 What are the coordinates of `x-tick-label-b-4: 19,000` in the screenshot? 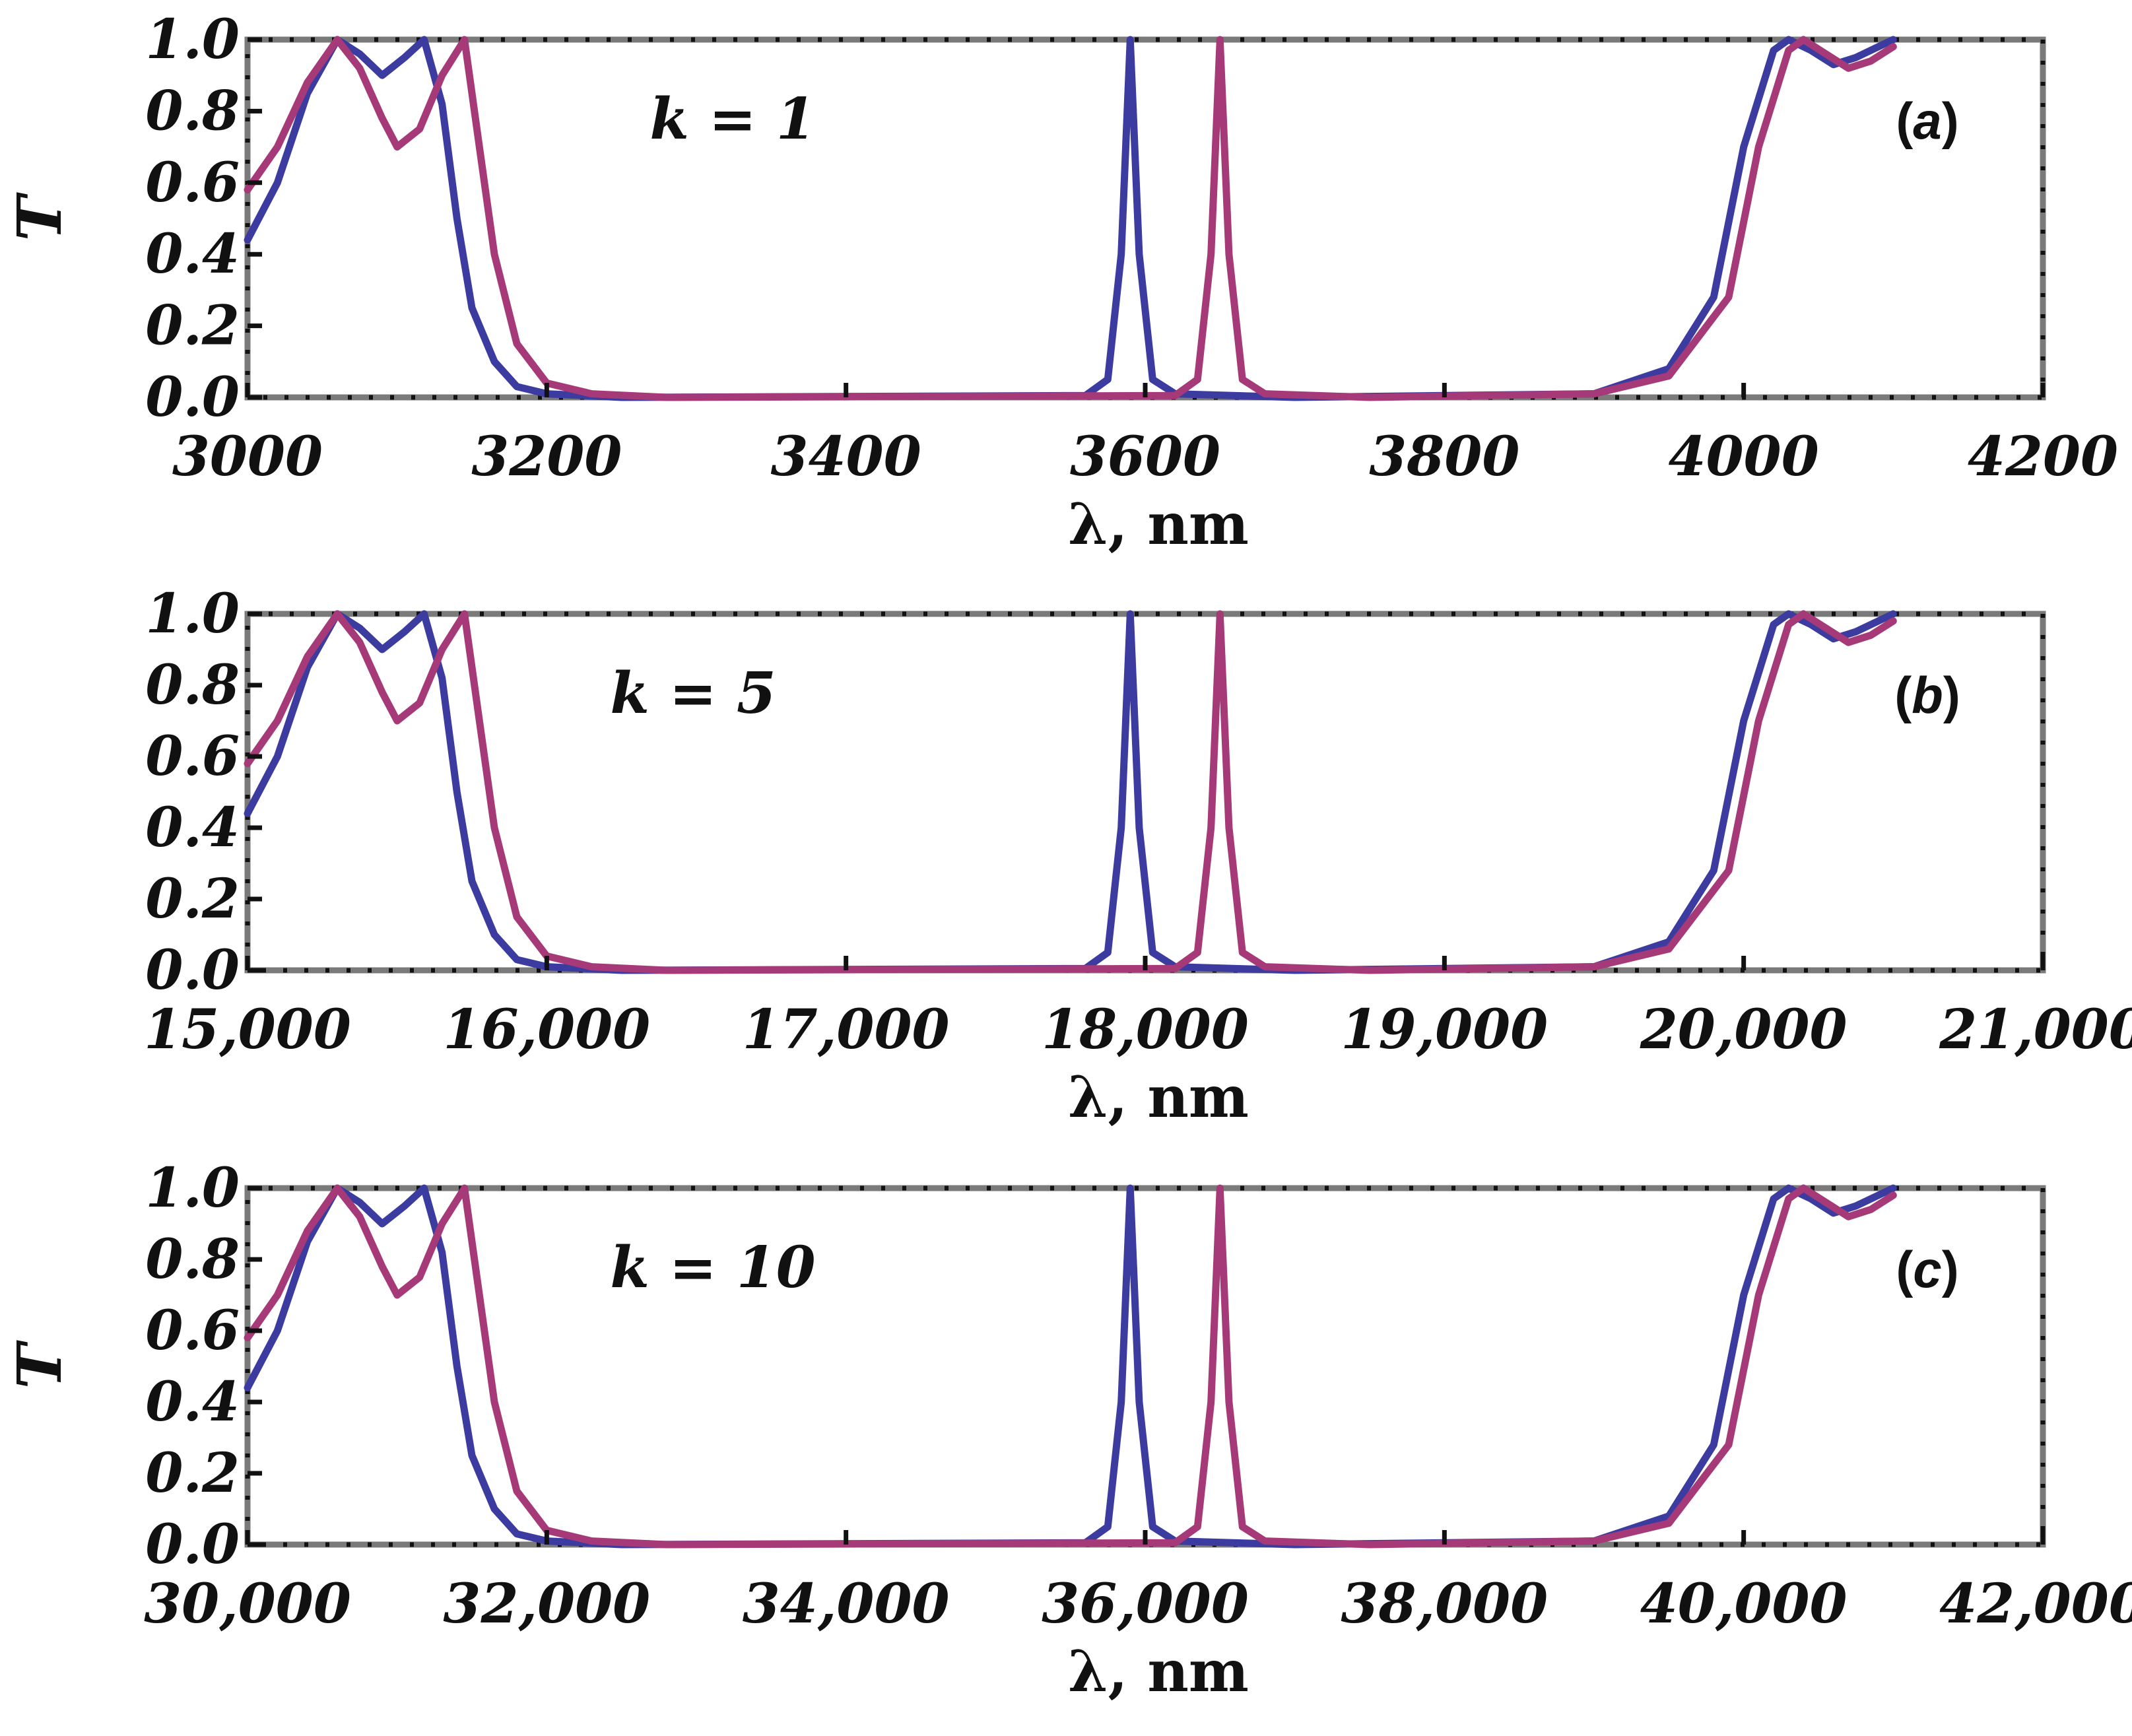 It's located at (1444, 1029).